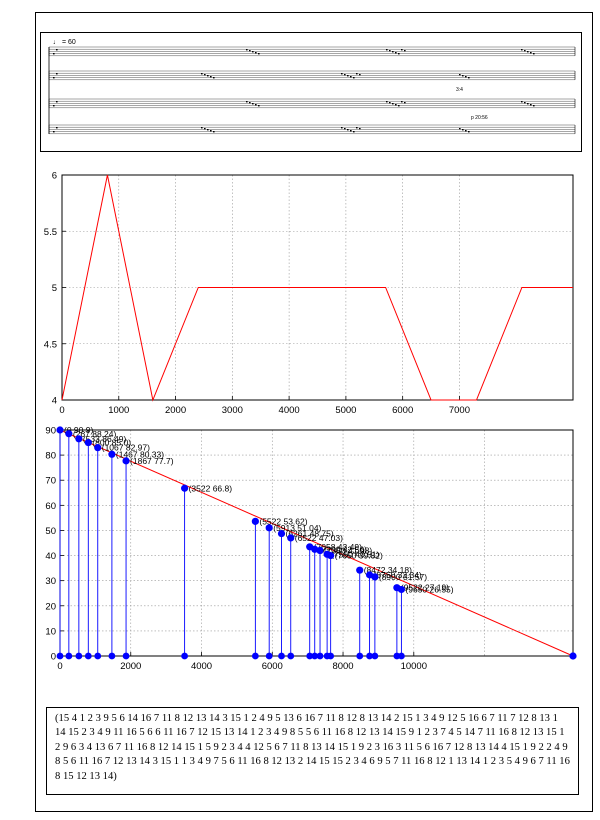 The height and width of the screenshot is (820, 600). What do you see at coordinates (201, 666) in the screenshot?
I see `x-tick-label: 4000` at bounding box center [201, 666].